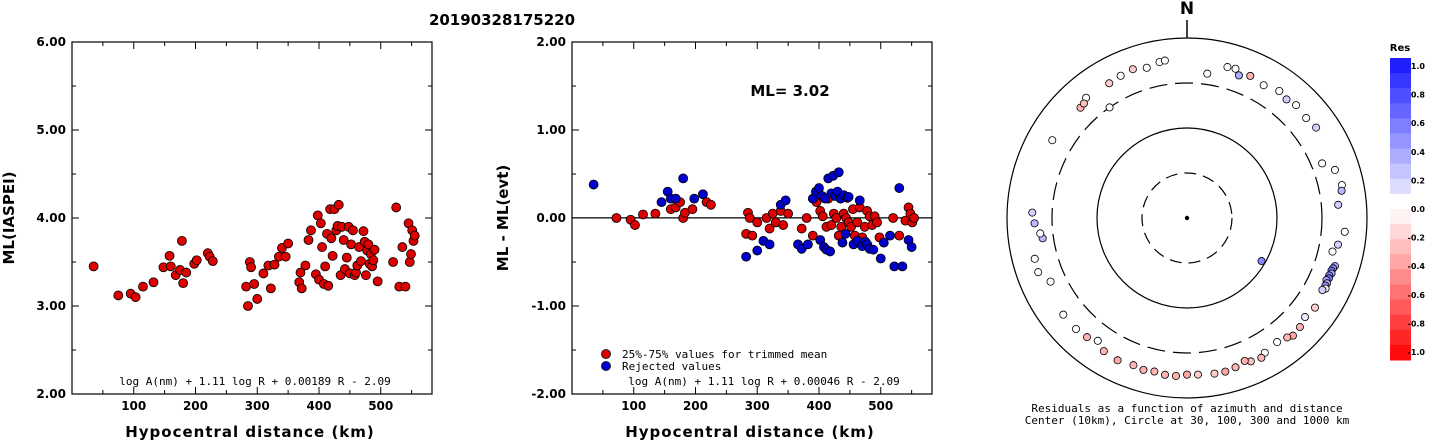 This screenshot has height=441, width=1437. Describe the element at coordinates (1418, 180) in the screenshot. I see `colorbar-label-4: 0.2` at that location.